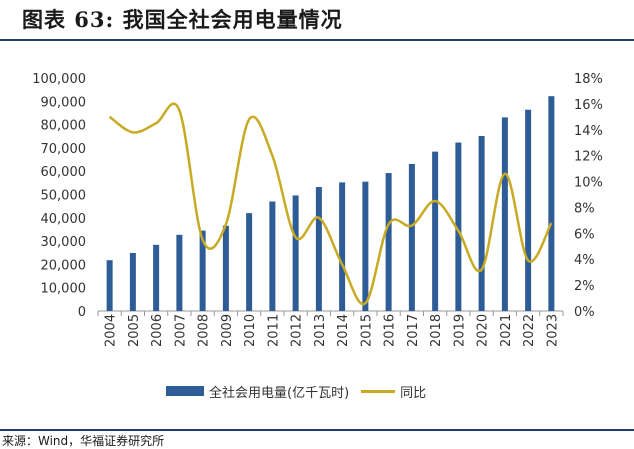  What do you see at coordinates (185, 391) in the screenshot?
I see `legend-bar-swatch` at bounding box center [185, 391].